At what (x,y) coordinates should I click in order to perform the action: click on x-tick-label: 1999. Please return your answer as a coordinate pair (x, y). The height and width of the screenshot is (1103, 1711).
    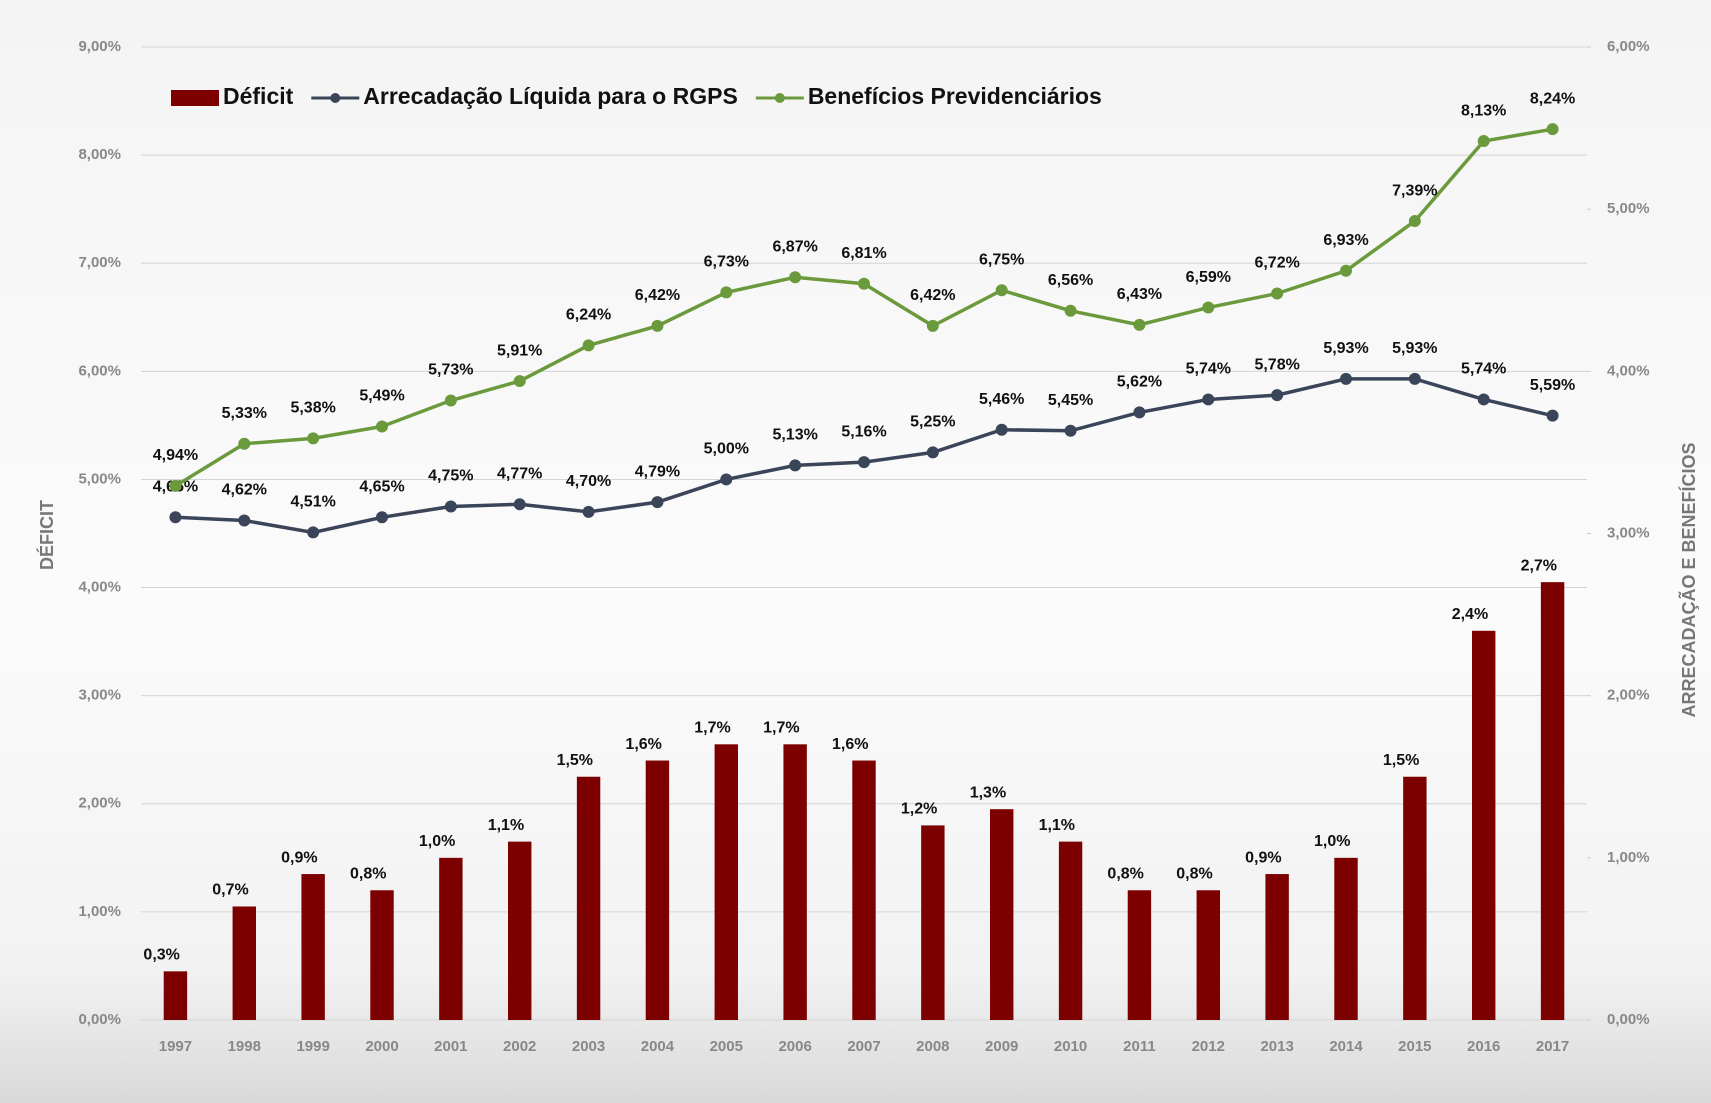
    Looking at the image, I should click on (312, 1046).